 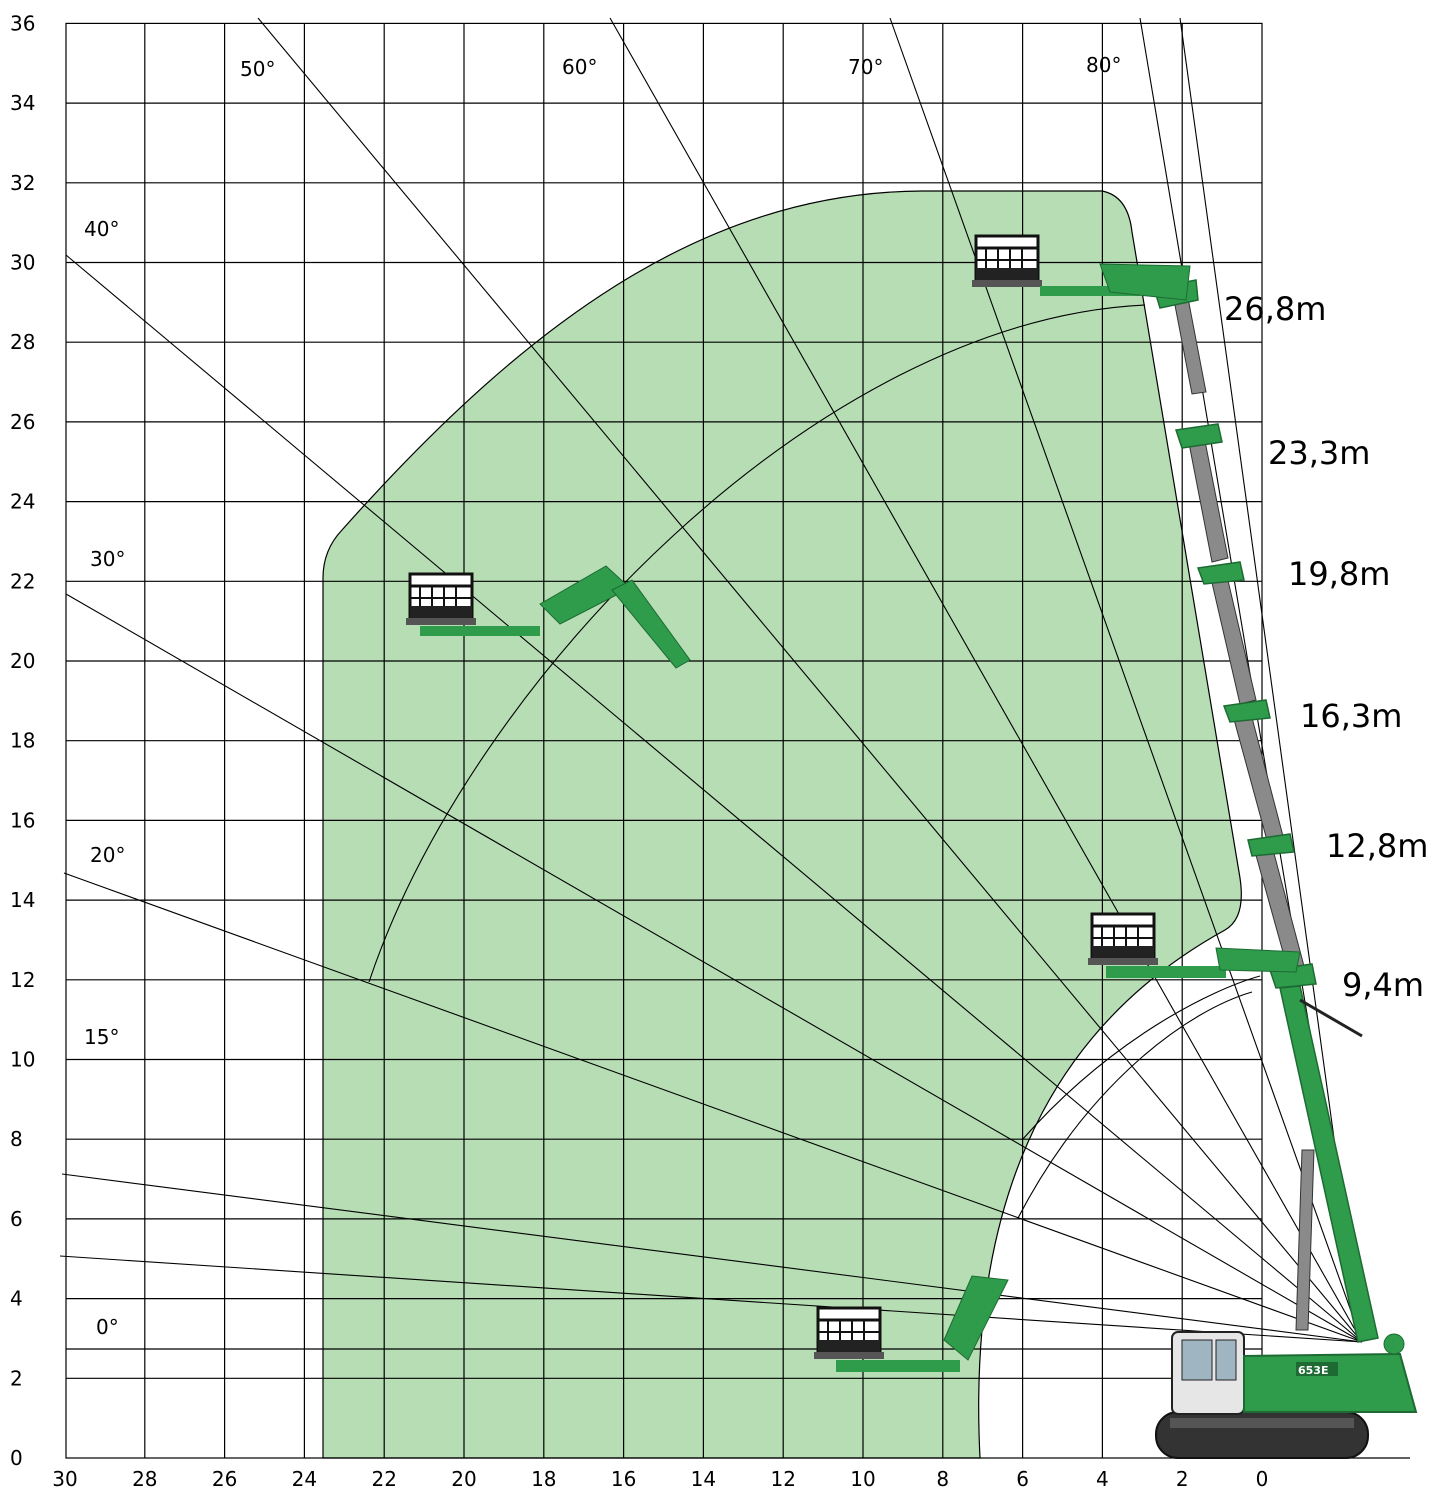 I want to click on angle-label-0: 0°, so click(x=107, y=1327).